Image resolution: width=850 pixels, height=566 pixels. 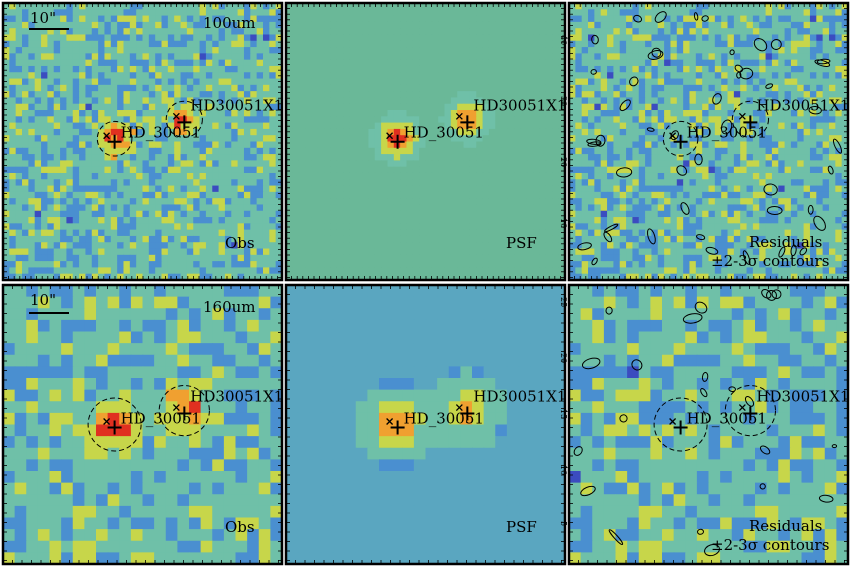 What do you see at coordinates (563, 101) in the screenshot?
I see `axis-tick-label: 30` at bounding box center [563, 101].